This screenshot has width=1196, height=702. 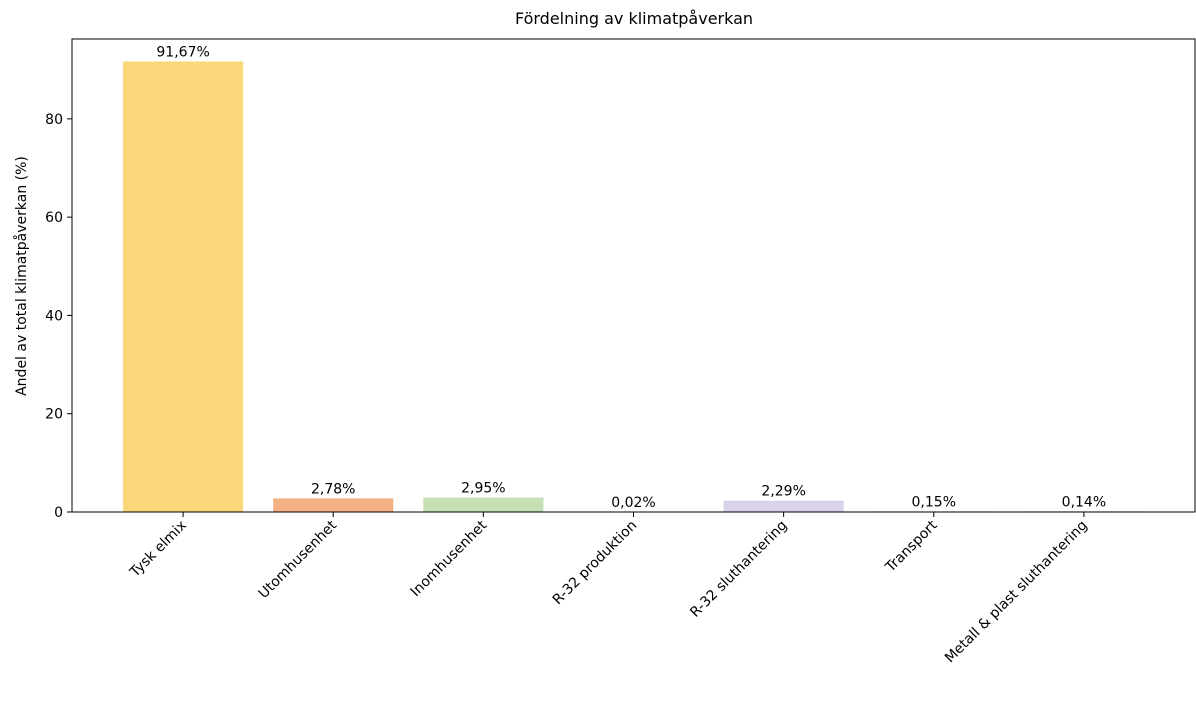 I want to click on x-tick-label: Tysk elmix, so click(x=158, y=550).